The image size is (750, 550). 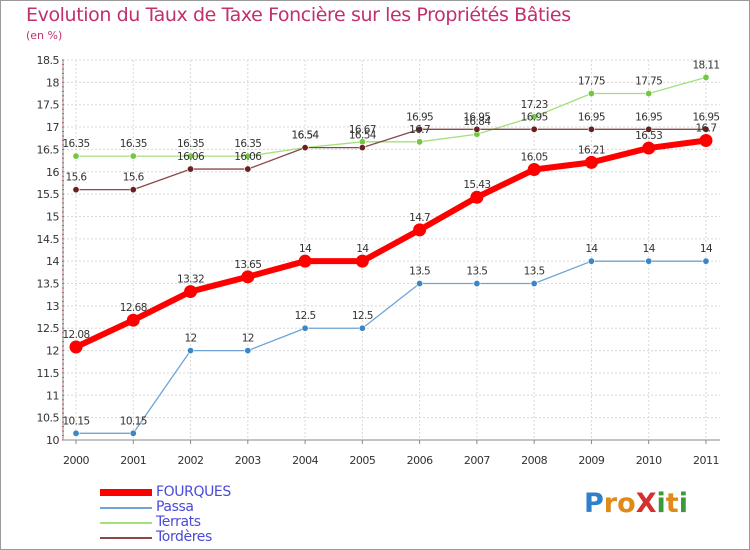 What do you see at coordinates (48, 239) in the screenshot?
I see `y-tick-label: 14.5` at bounding box center [48, 239].